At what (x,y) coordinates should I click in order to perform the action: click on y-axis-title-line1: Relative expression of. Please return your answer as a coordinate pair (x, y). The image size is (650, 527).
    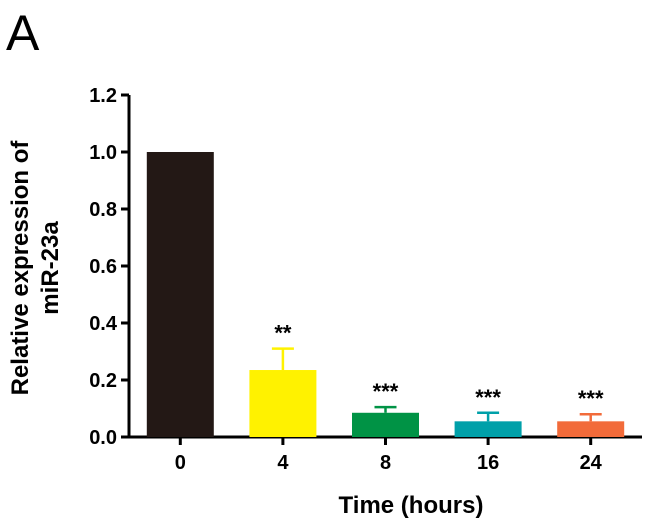
    Looking at the image, I should click on (20, 268).